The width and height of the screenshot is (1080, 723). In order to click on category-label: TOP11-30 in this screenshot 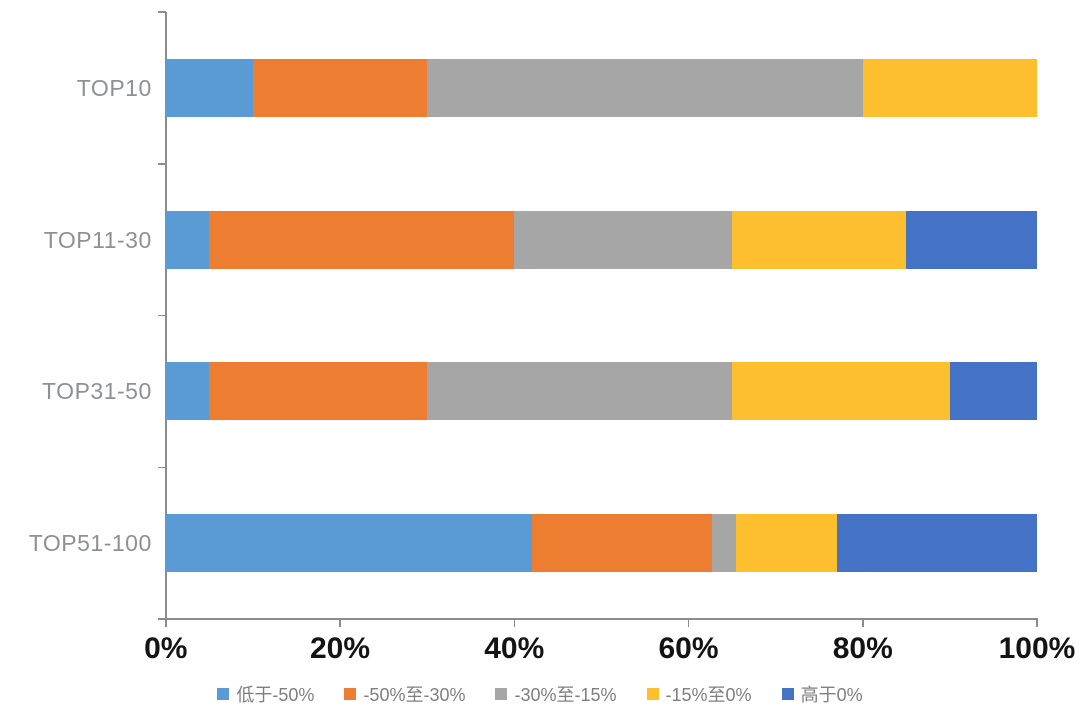, I will do `click(97, 239)`.